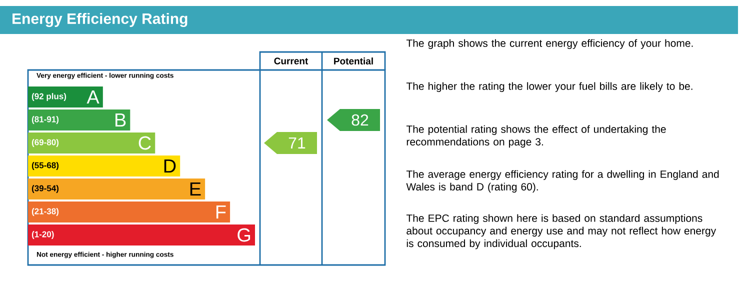  Describe the element at coordinates (360, 120) in the screenshot. I see `text: 82` at that location.